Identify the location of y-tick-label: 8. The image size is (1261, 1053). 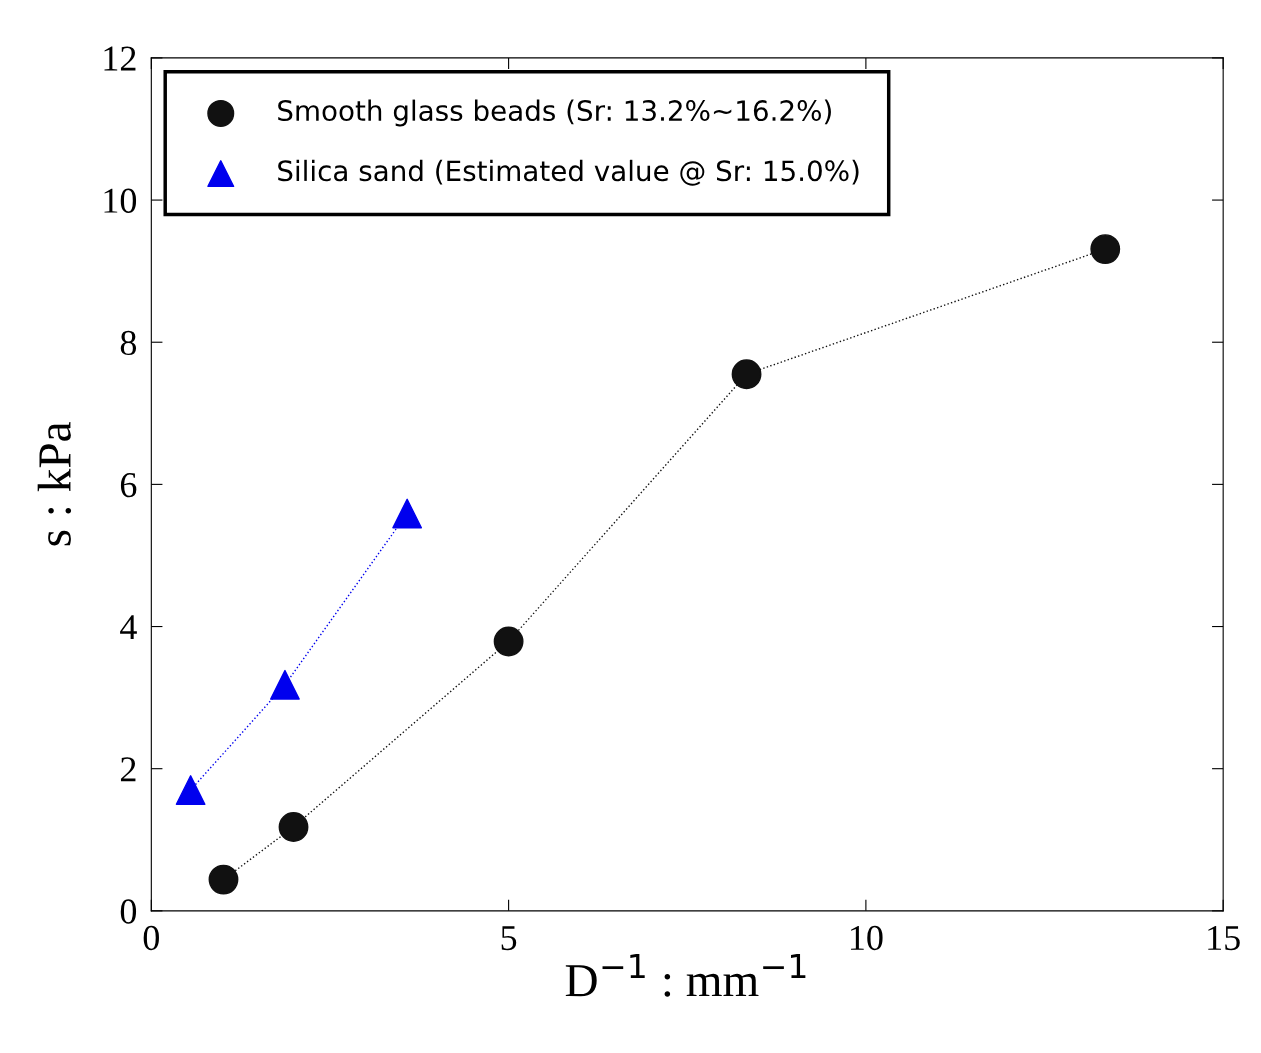
(128, 343).